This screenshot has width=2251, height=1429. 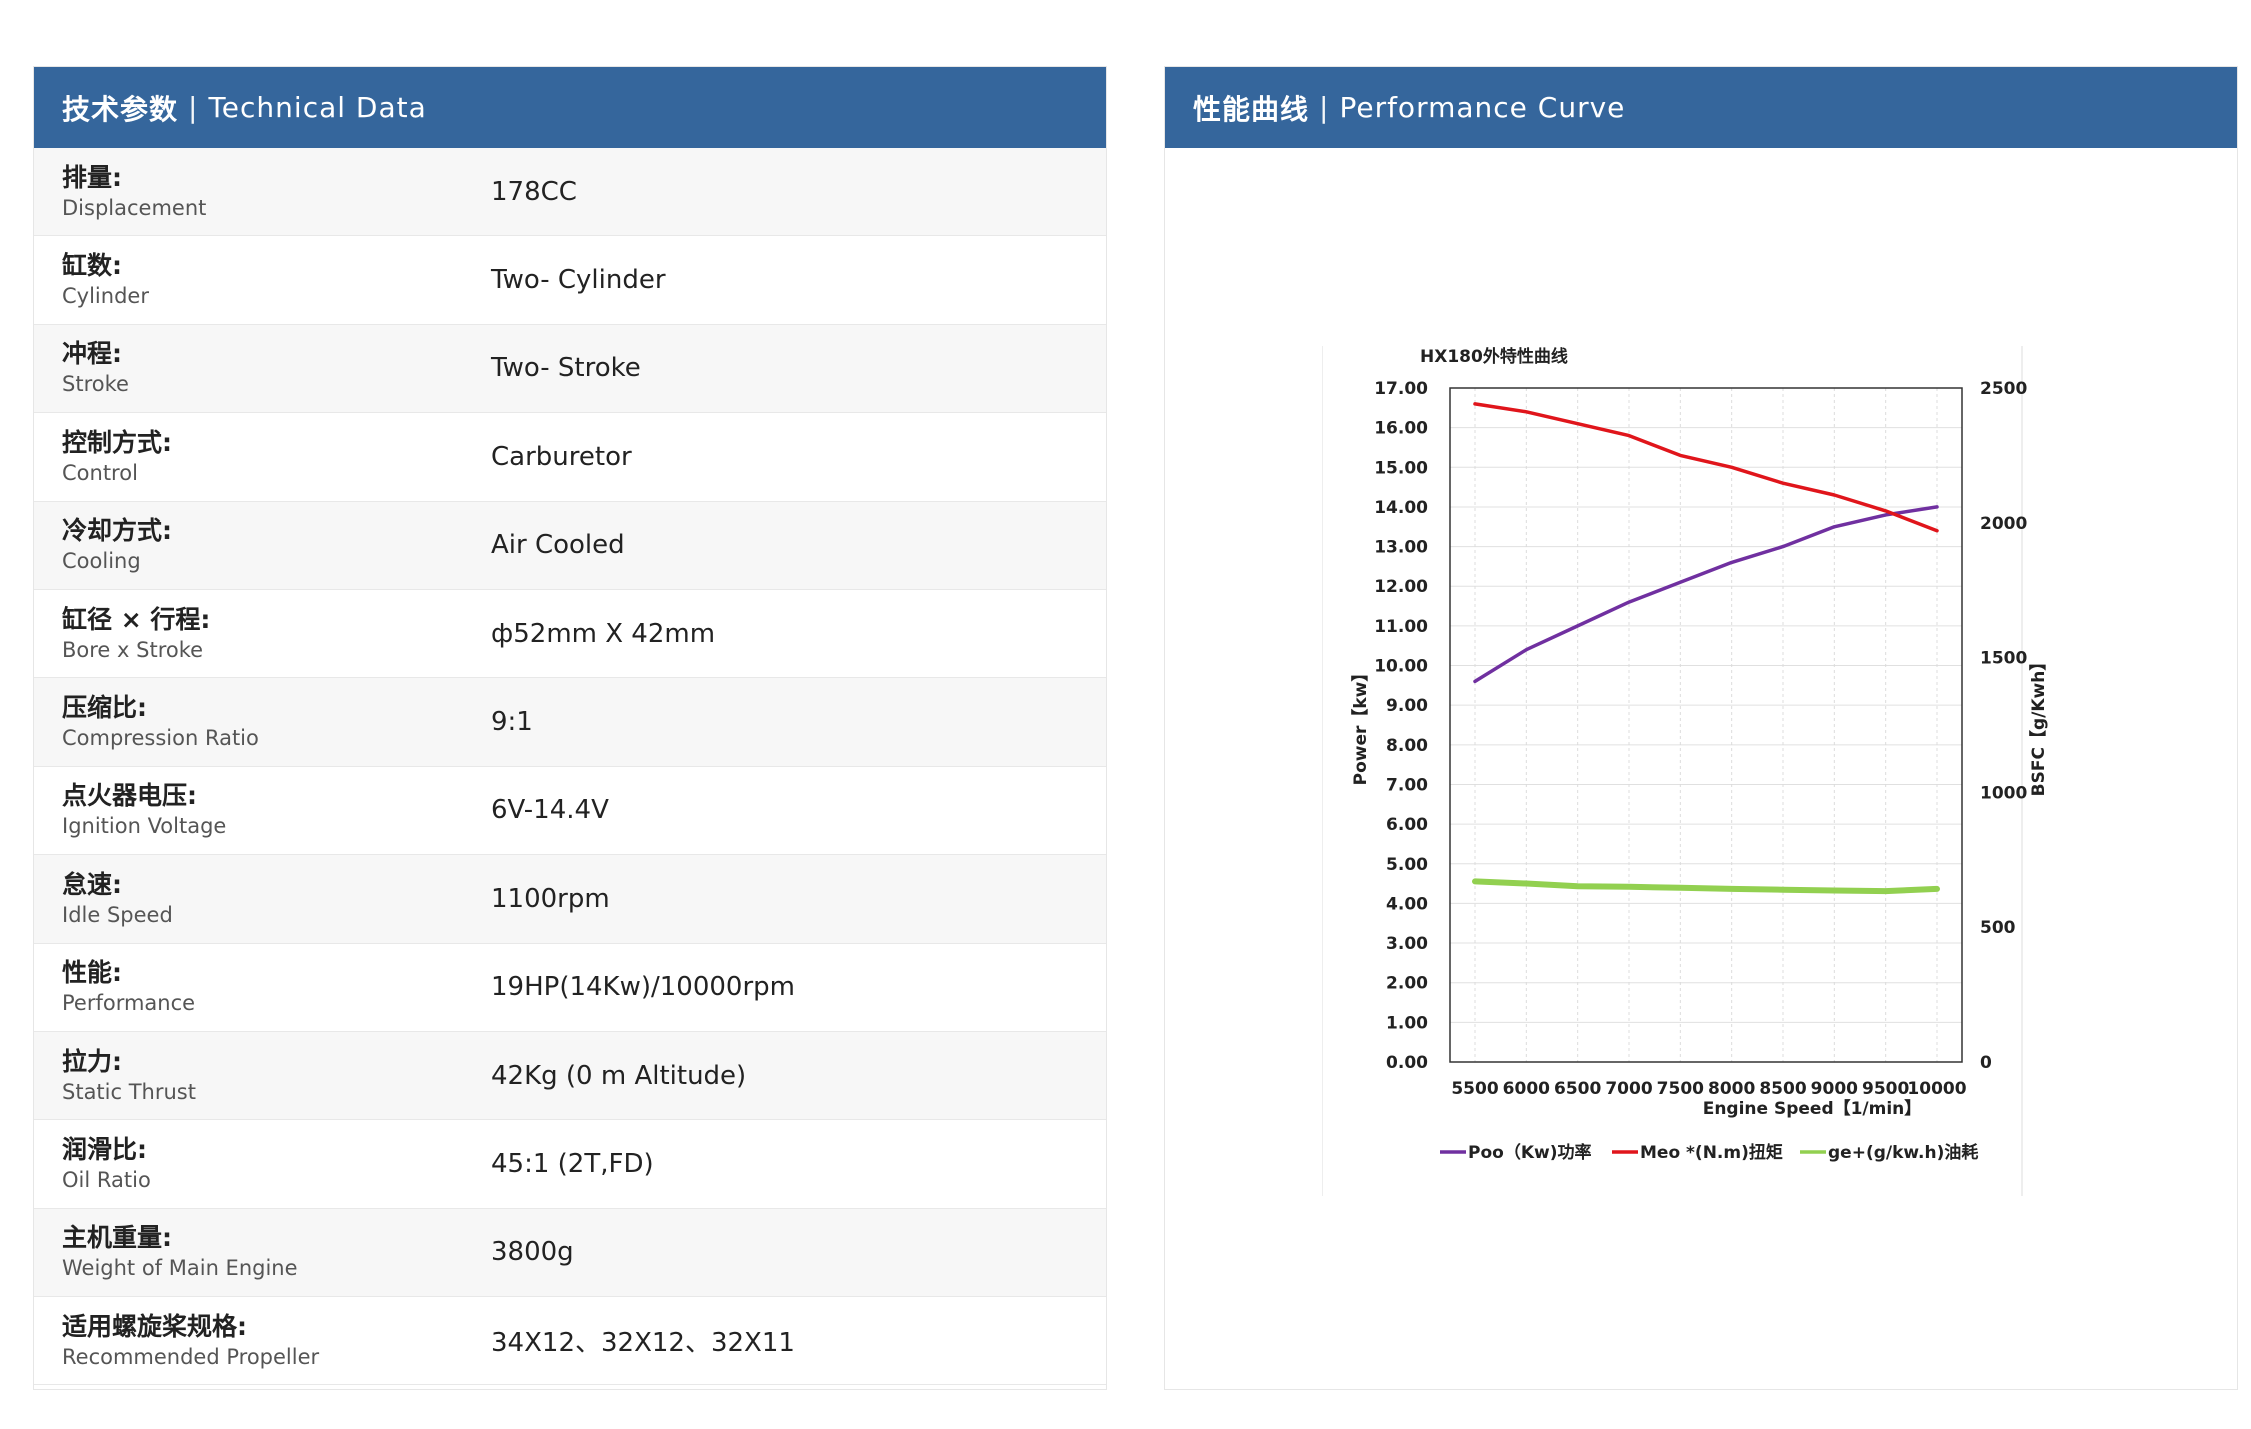 I want to click on x-tick-label: 9500, so click(x=1885, y=1089).